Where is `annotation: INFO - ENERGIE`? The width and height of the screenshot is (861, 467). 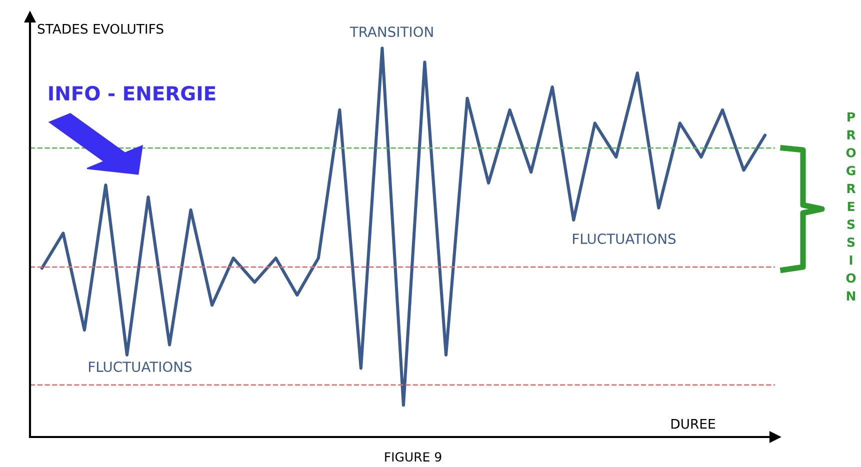
annotation: INFO - ENERGIE is located at coordinates (132, 93).